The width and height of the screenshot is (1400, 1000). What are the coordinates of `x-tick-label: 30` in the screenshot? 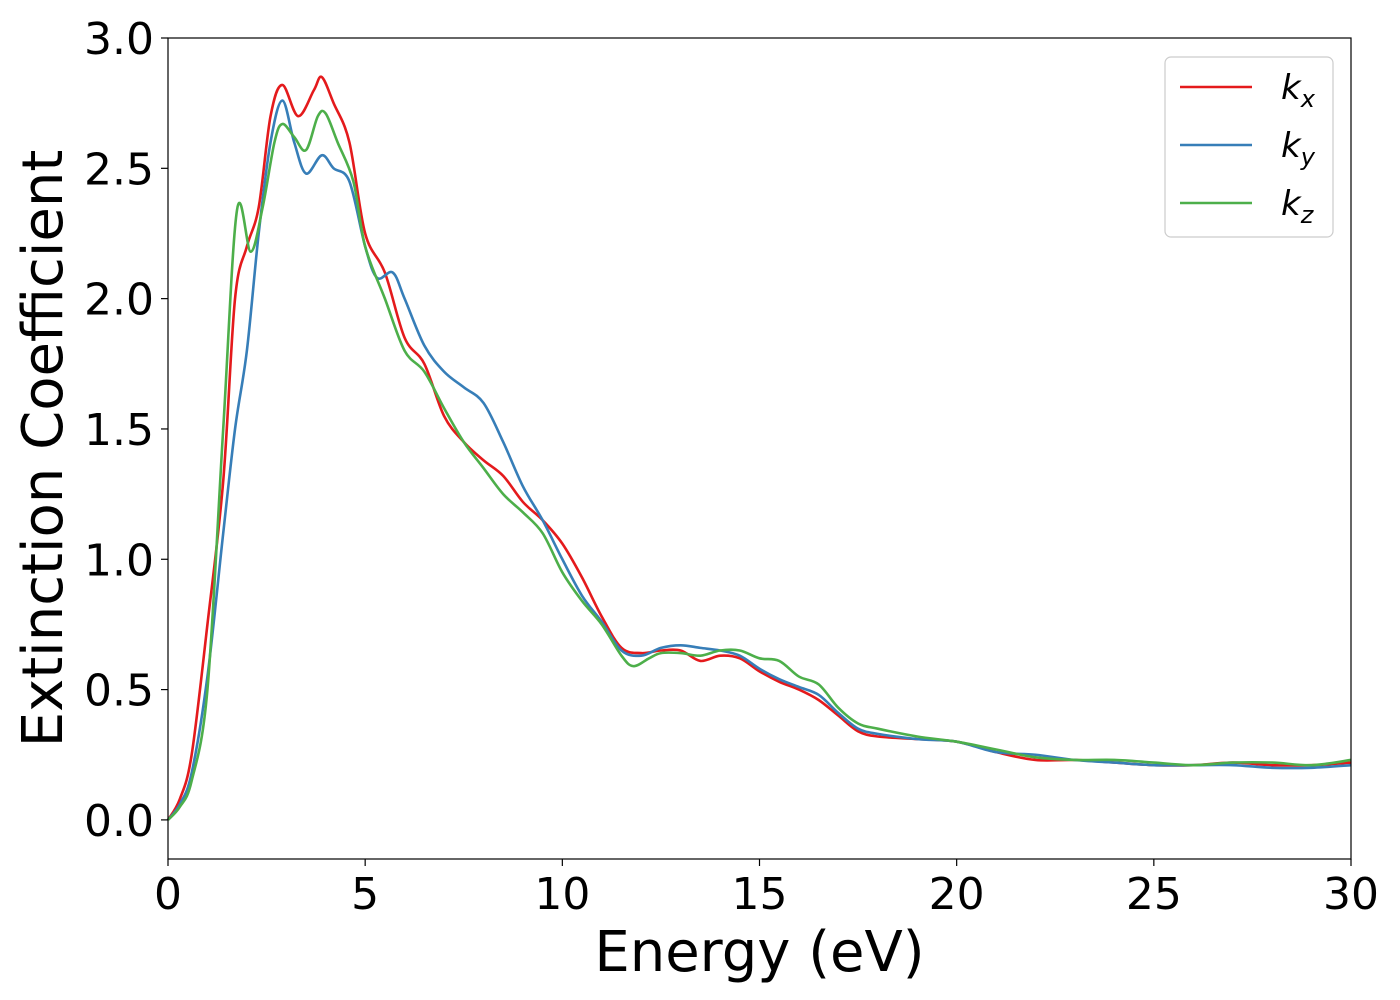 It's located at (1351, 894).